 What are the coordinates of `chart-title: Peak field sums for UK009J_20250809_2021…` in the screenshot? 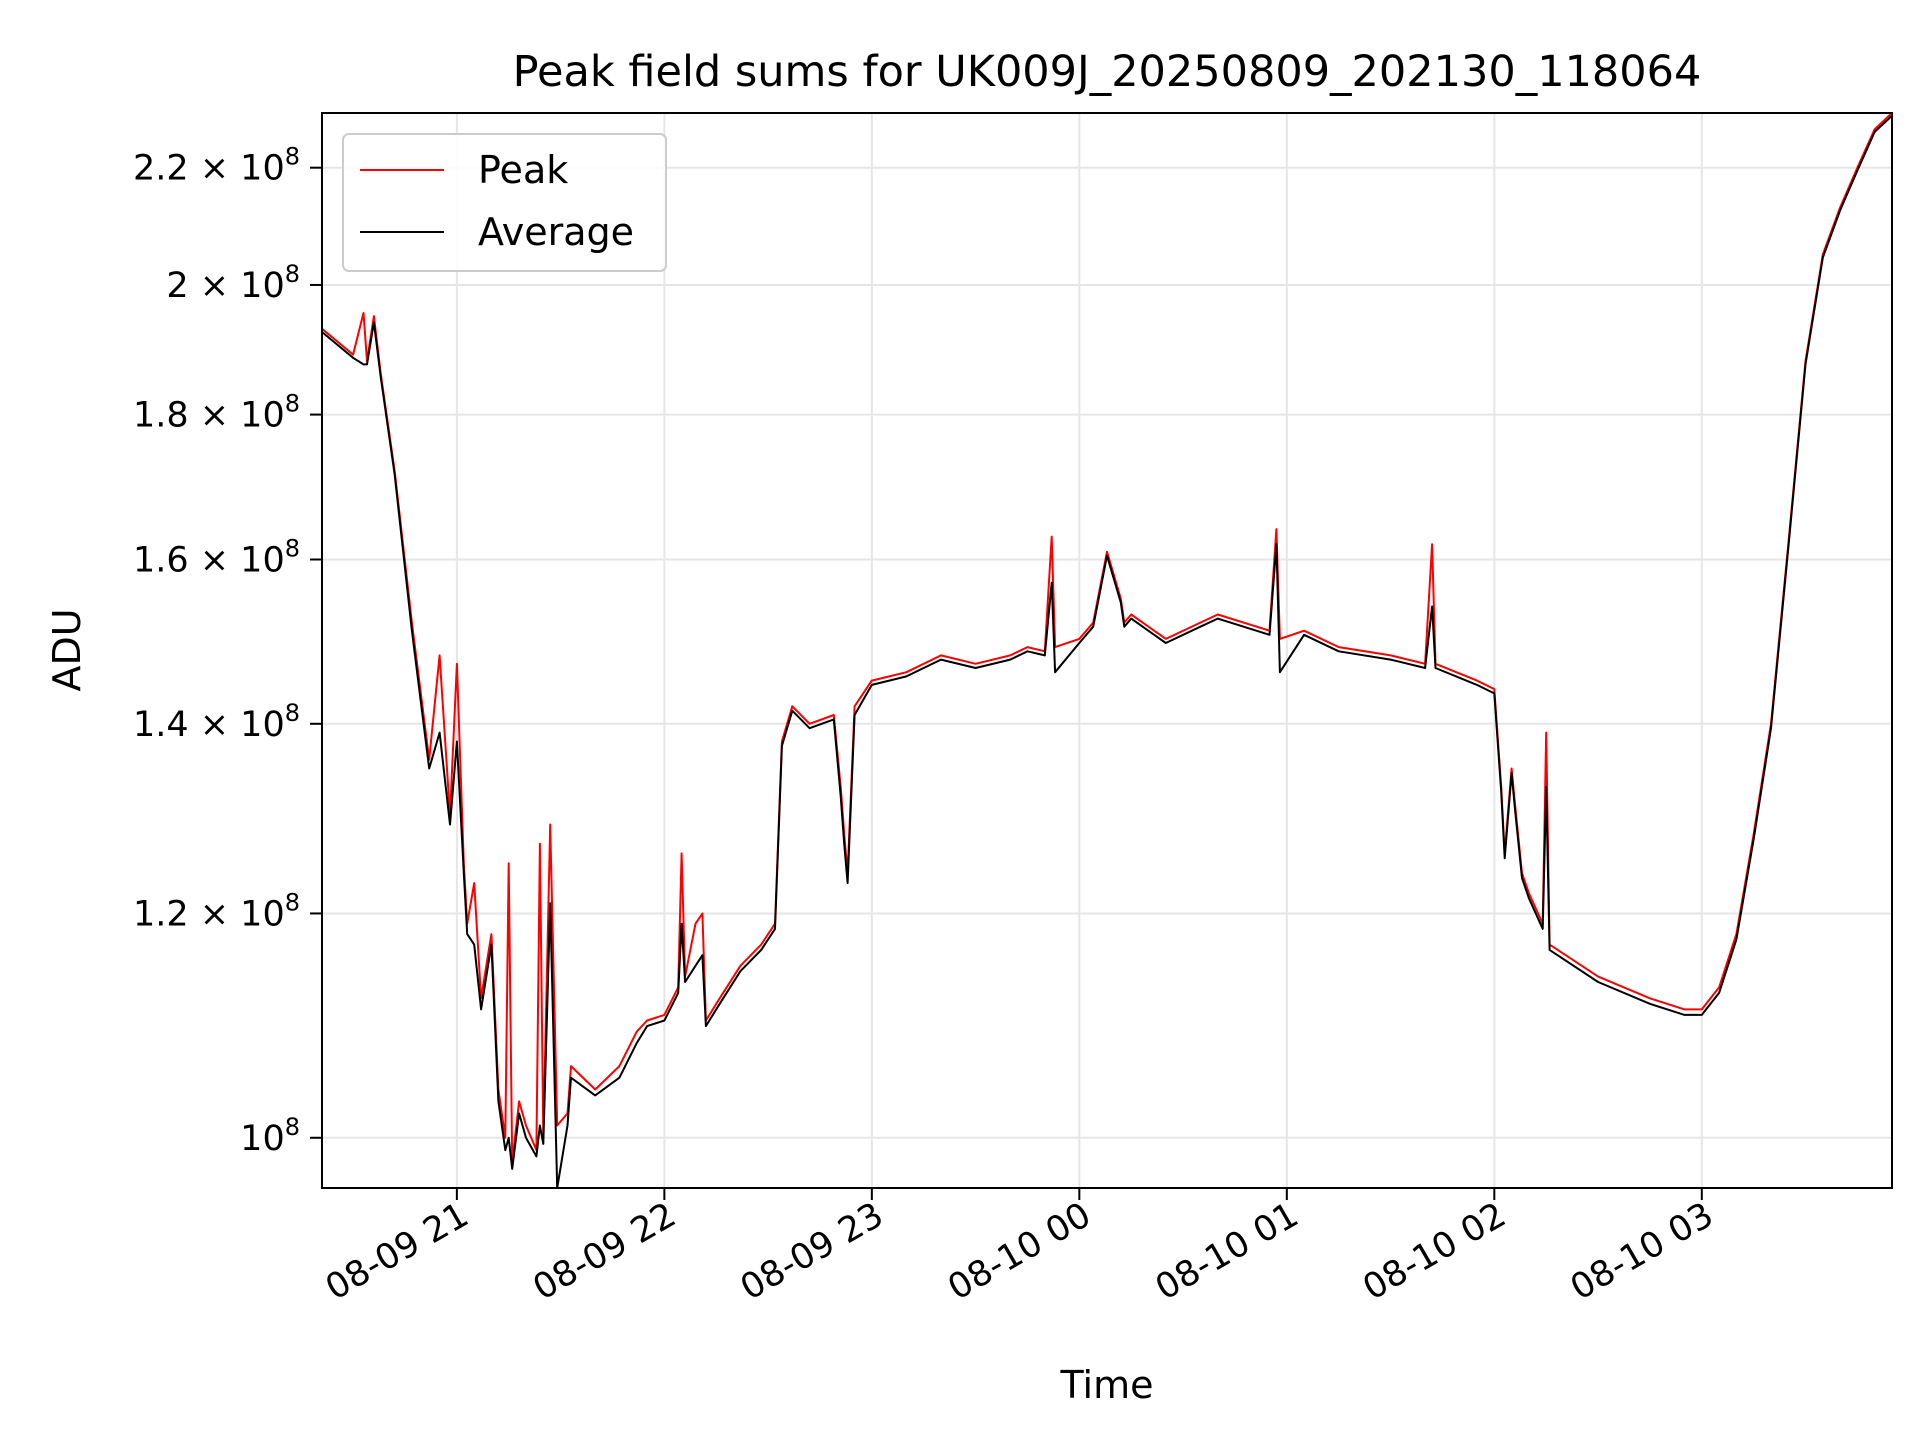 It's located at (1107, 72).